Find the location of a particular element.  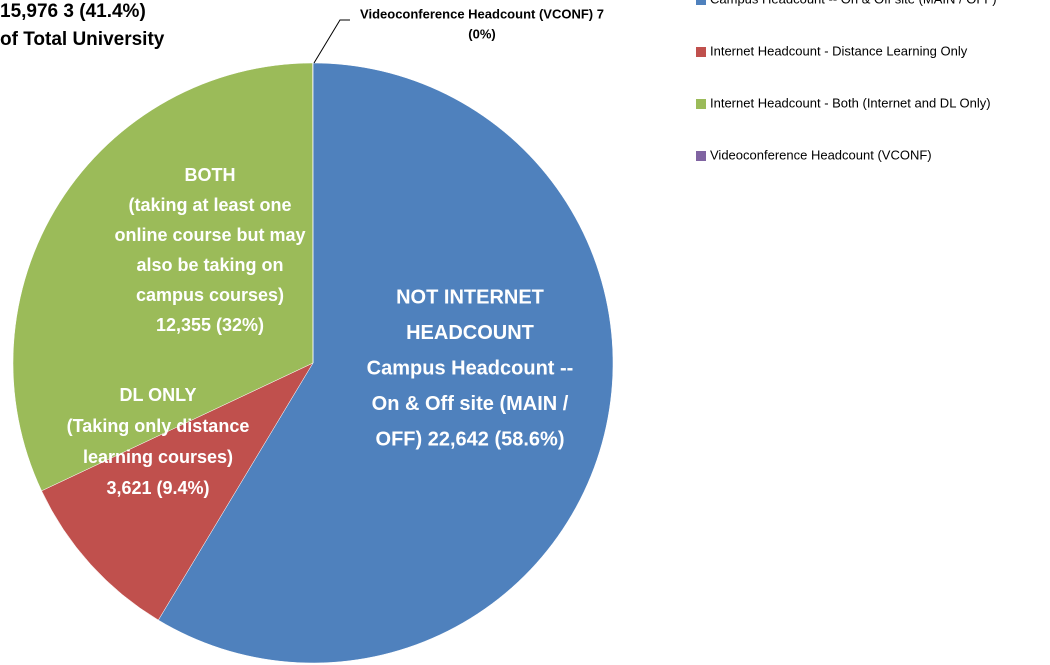

data-label: (Taking only distance is located at coordinates (158, 426).